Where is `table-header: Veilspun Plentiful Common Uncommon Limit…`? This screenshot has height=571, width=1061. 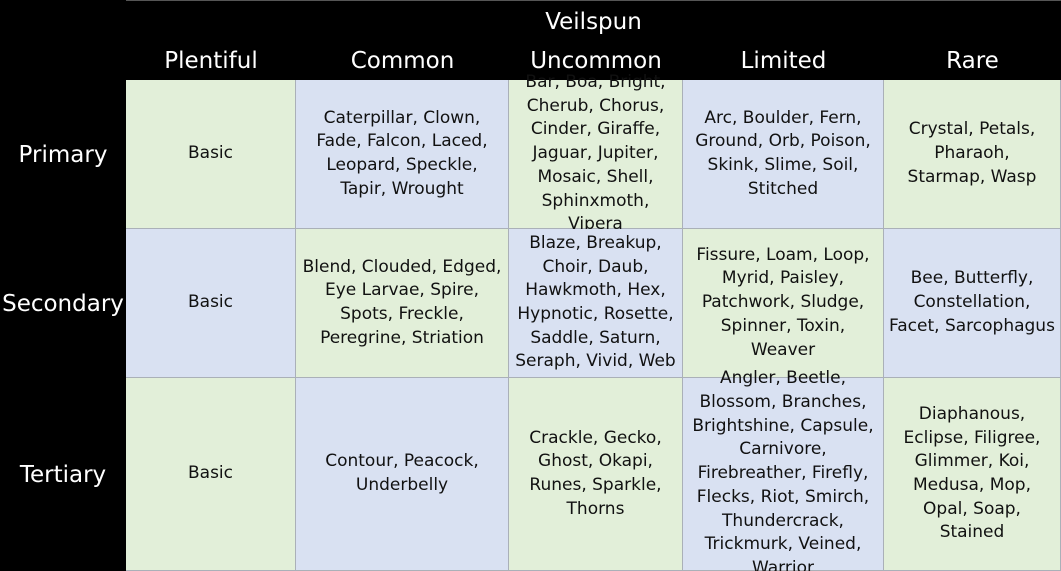 table-header: Veilspun Plentiful Common Uncommon Limit… is located at coordinates (593, 40).